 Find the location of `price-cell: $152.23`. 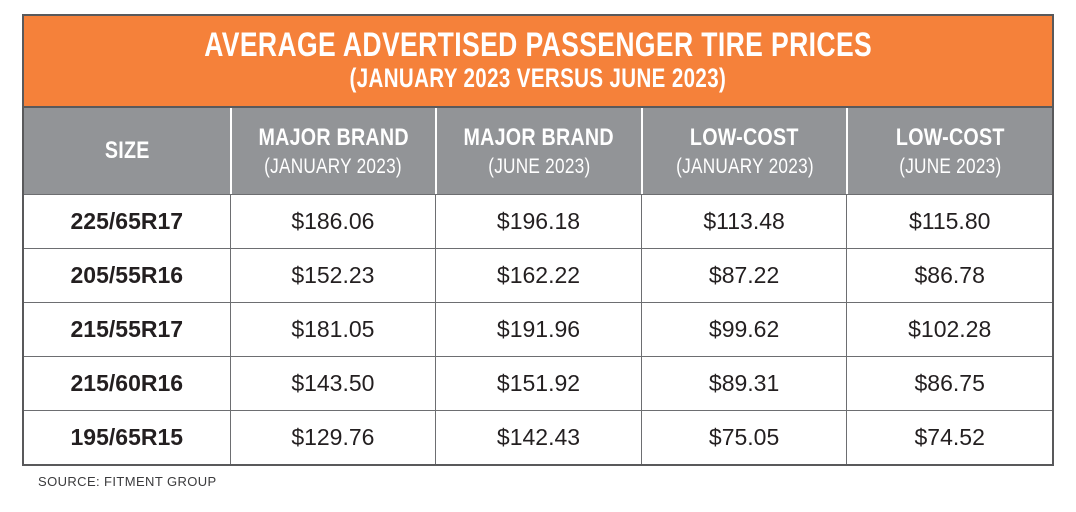

price-cell: $152.23 is located at coordinates (332, 275).